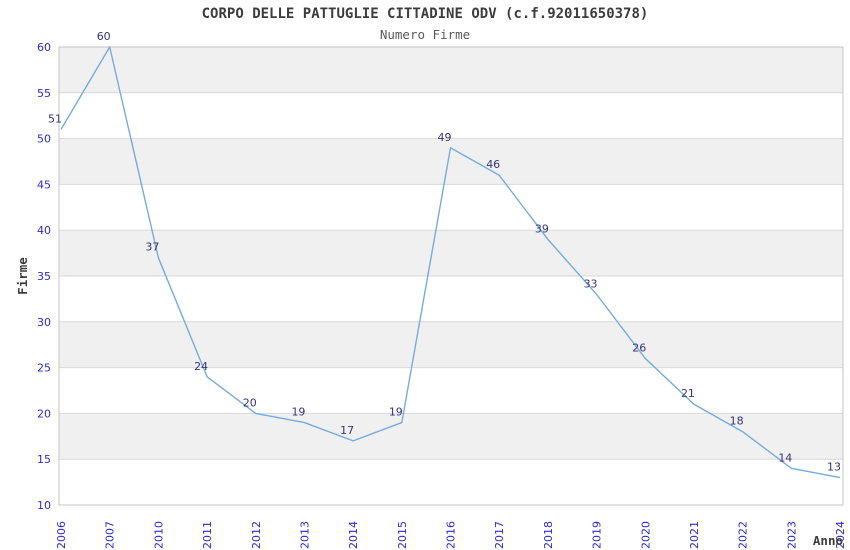 The height and width of the screenshot is (550, 850). Describe the element at coordinates (591, 283) in the screenshot. I see `point-label: 33` at that location.